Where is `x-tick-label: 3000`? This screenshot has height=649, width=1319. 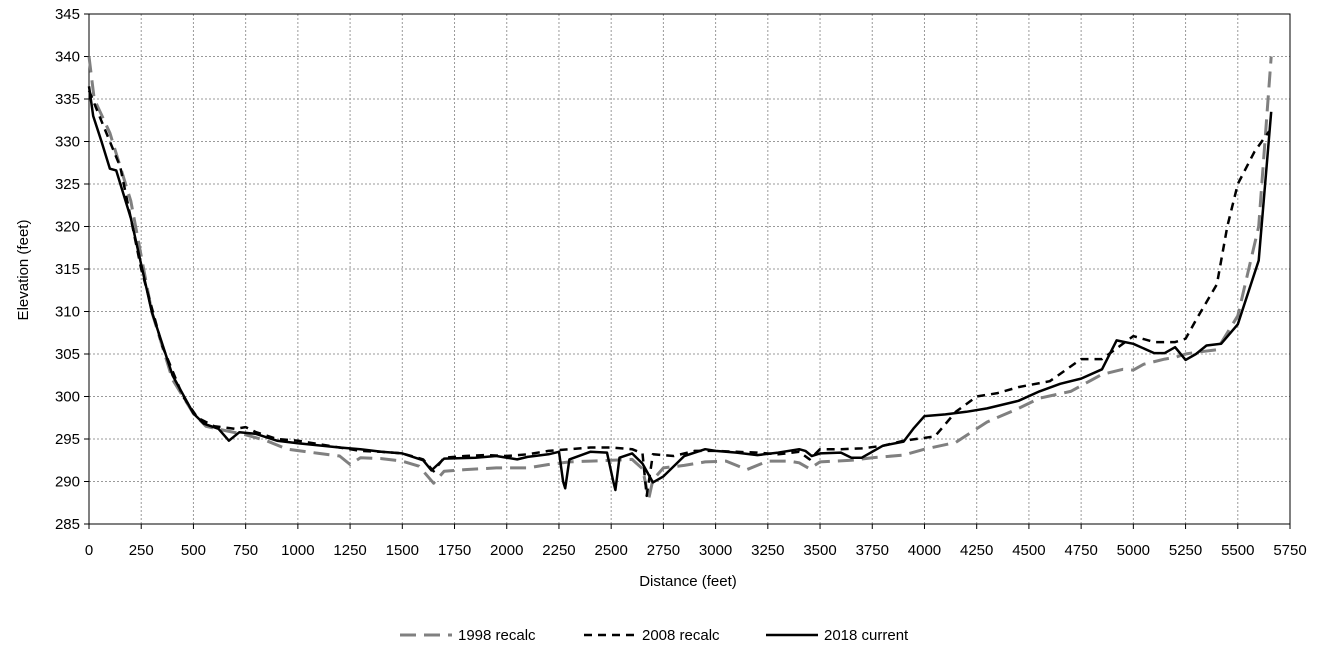 x-tick-label: 3000 is located at coordinates (715, 550).